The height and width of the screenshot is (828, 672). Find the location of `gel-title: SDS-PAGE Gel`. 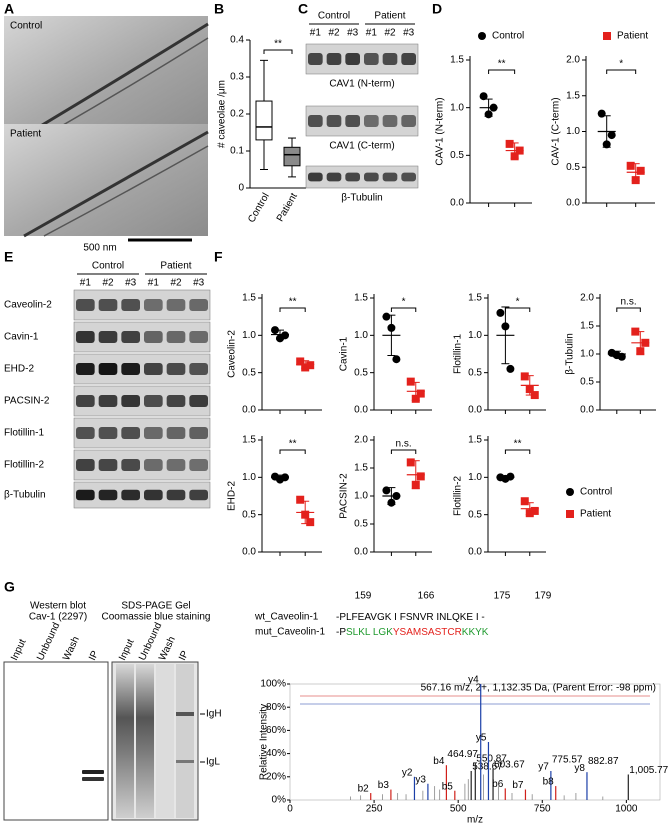

gel-title: SDS-PAGE Gel is located at coordinates (155, 606).